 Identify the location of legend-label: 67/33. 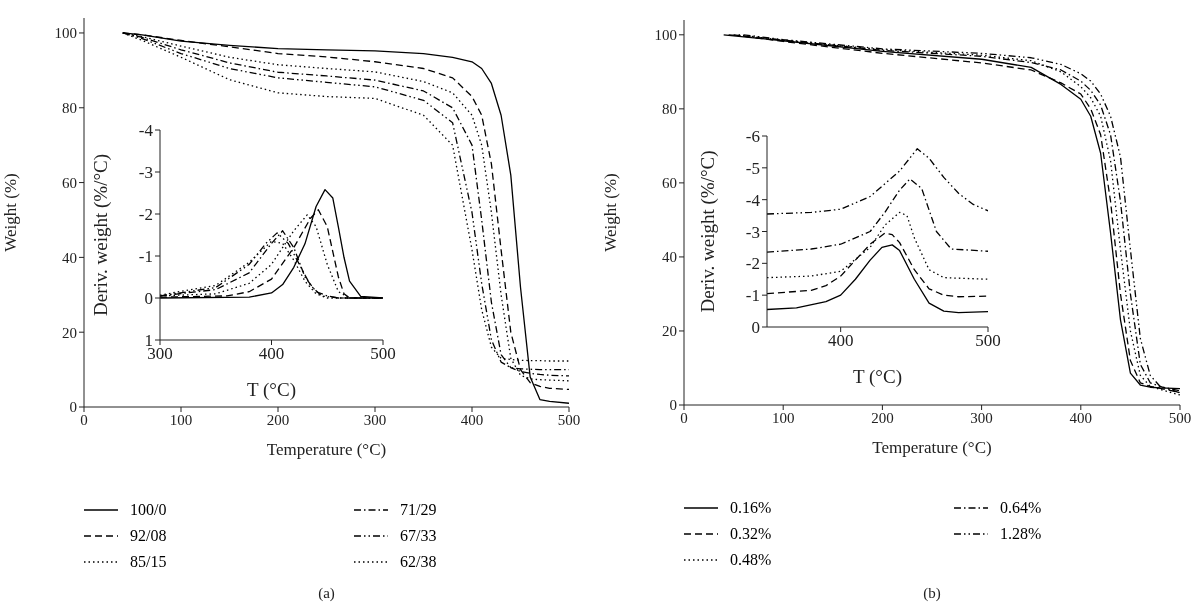
(418, 536).